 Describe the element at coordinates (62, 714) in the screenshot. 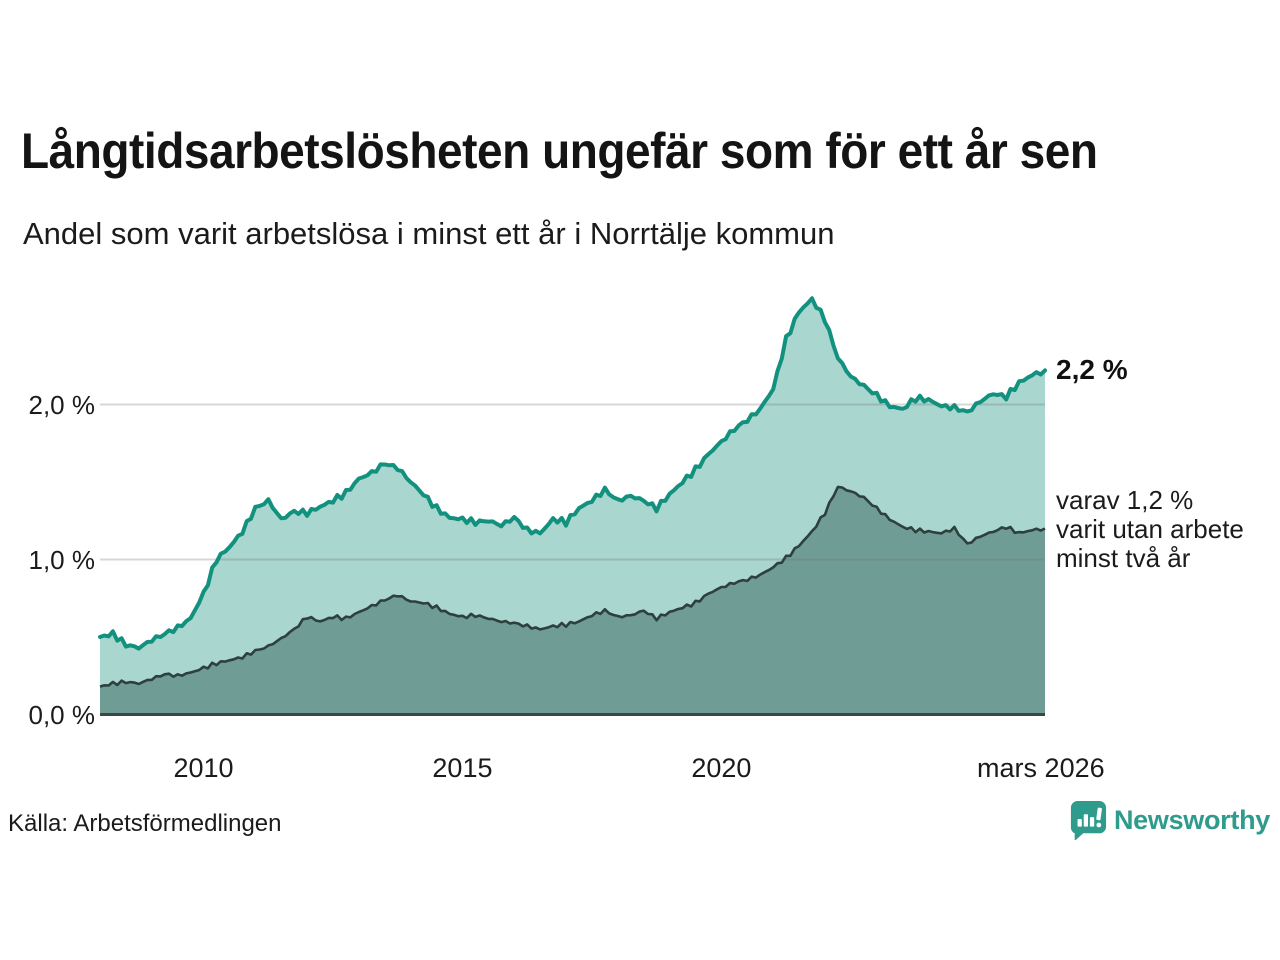

I see `y-tick-0: 0,0 %` at that location.